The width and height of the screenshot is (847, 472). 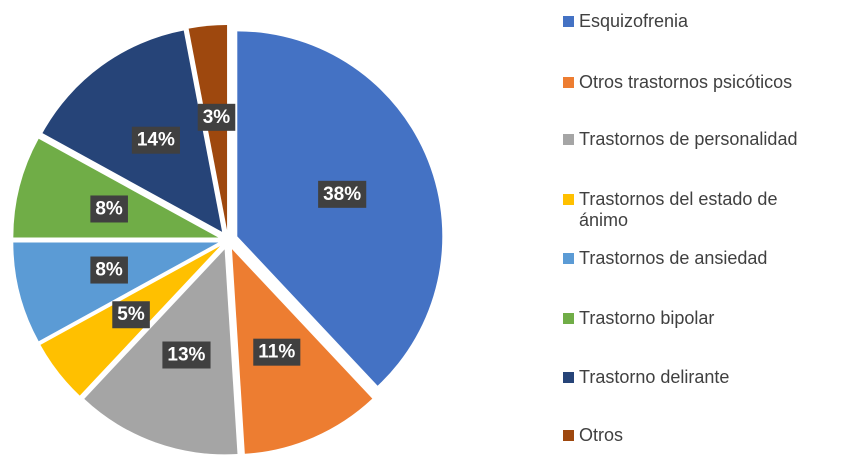 I want to click on data-label-text: 13%, so click(x=186, y=355).